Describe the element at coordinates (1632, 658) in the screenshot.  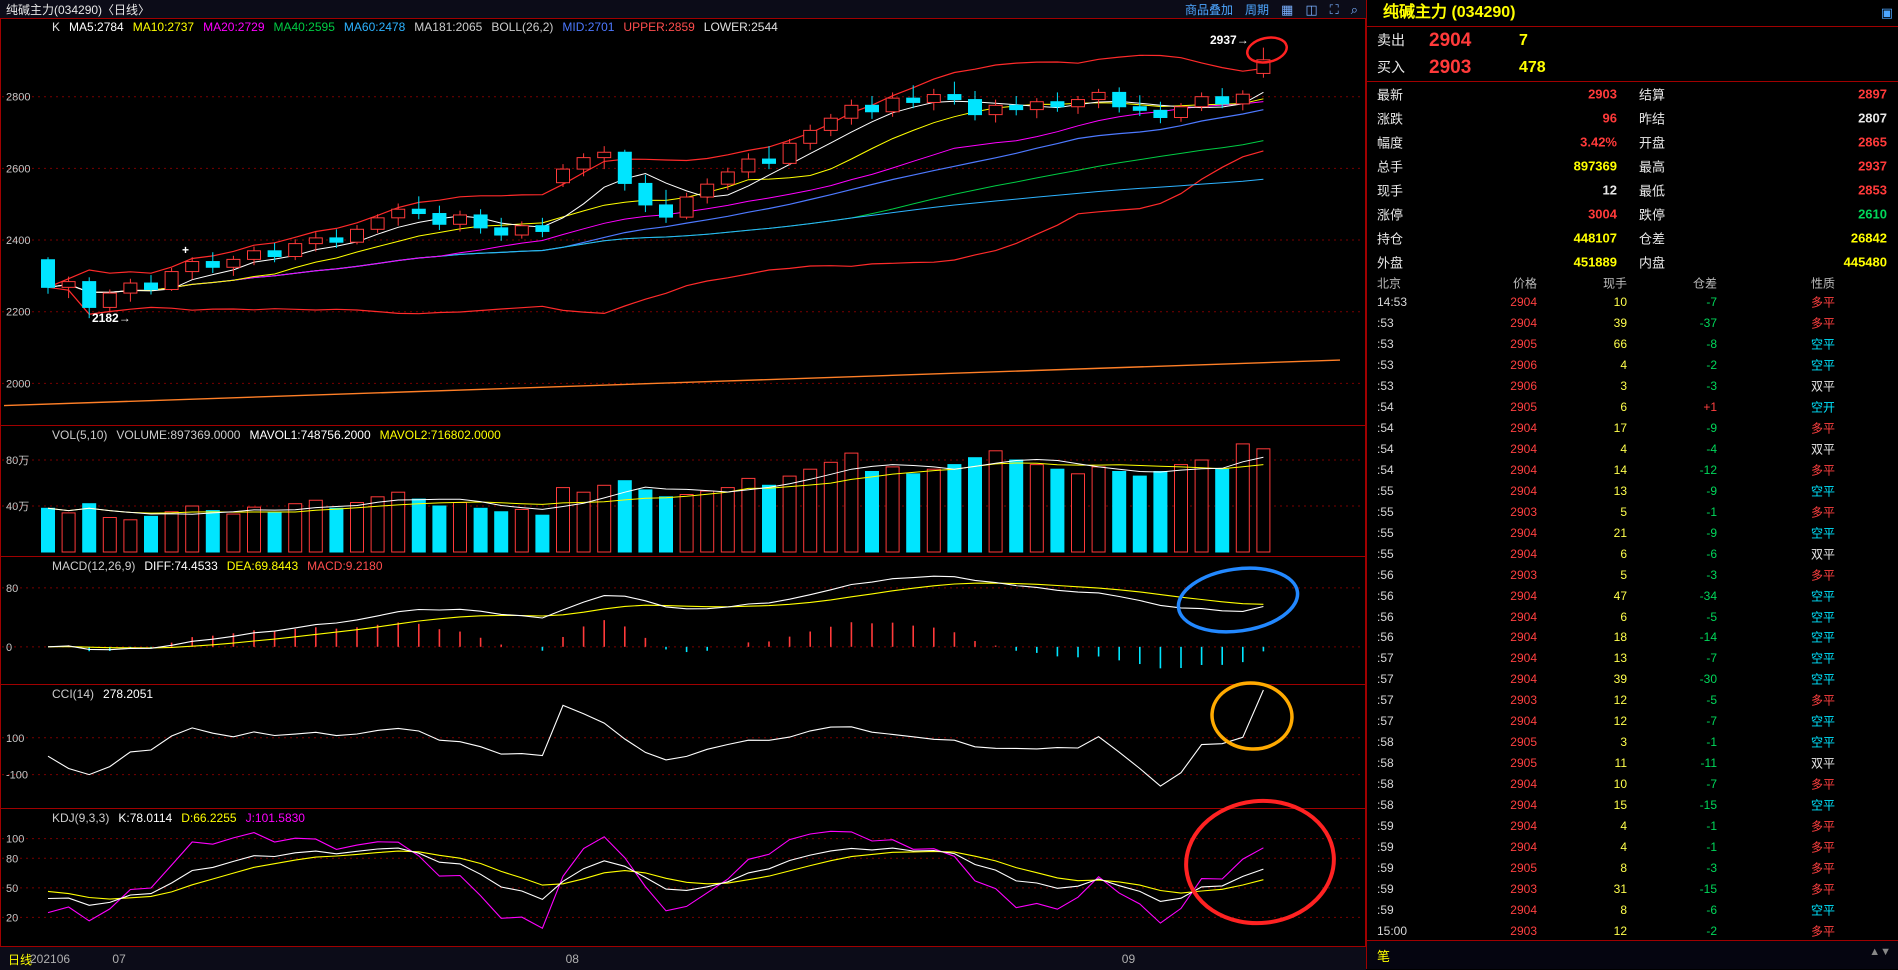
I see `tape-row: :57 2904 13 -7 空平` at that location.